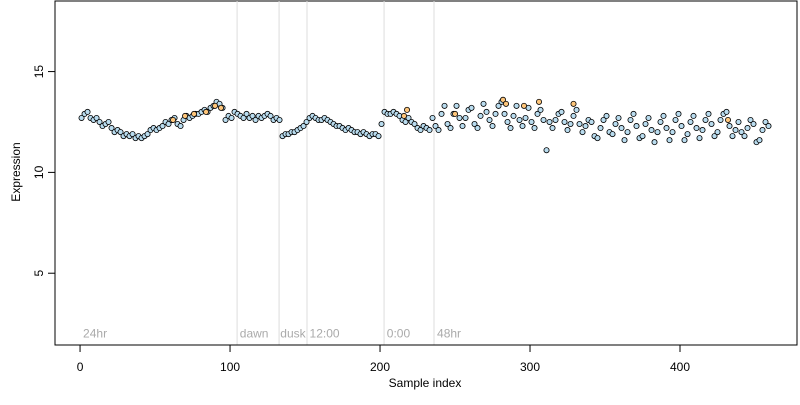 Image resolution: width=800 pixels, height=405 pixels. What do you see at coordinates (293, 334) in the screenshot?
I see `annotation: dusk` at bounding box center [293, 334].